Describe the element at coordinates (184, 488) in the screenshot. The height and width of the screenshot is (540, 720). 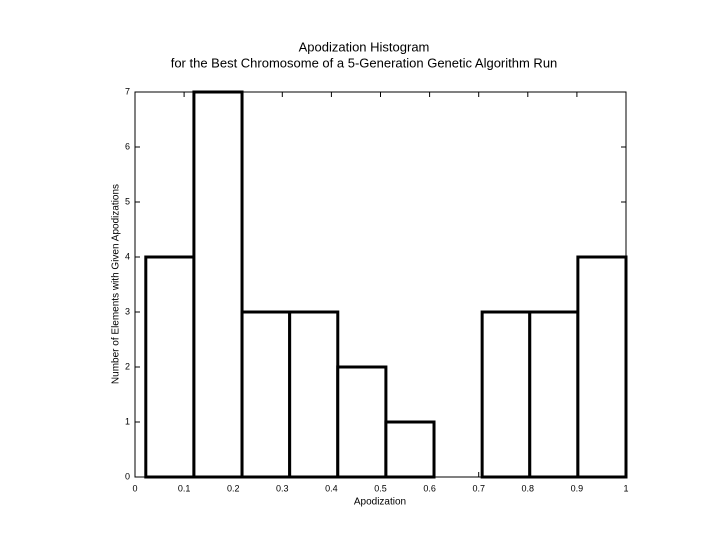
I see `x-tick-label: 0.1` at that location.